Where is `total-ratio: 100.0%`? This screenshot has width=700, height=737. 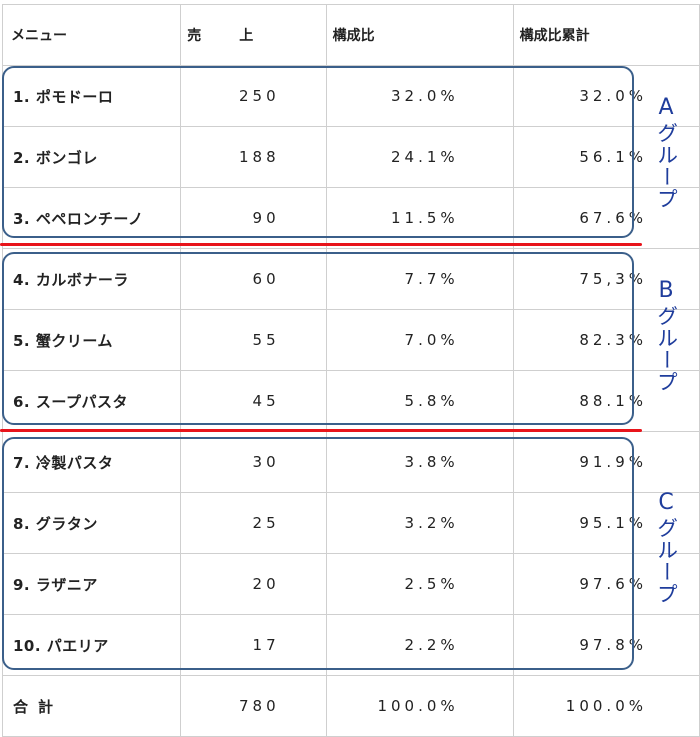
total-ratio: 100.0% is located at coordinates (419, 706).